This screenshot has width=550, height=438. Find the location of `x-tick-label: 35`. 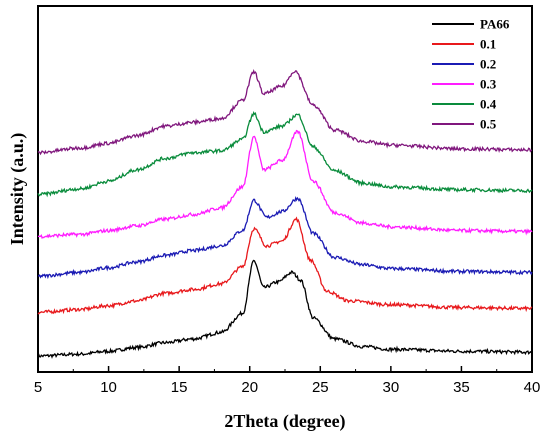

x-tick-label: 35 is located at coordinates (461, 387).